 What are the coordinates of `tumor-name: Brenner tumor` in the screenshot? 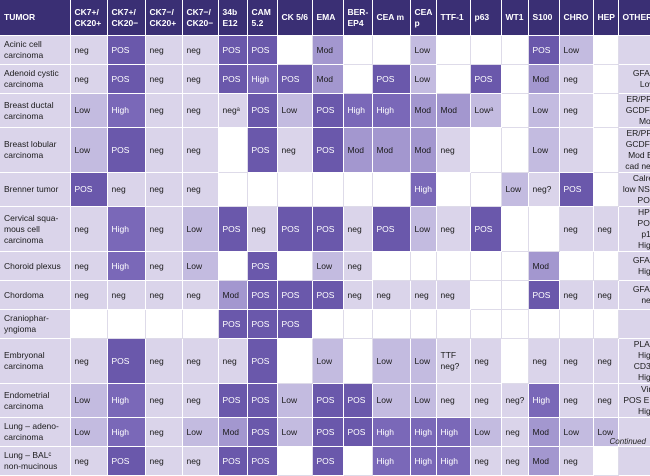 It's located at (35, 189).